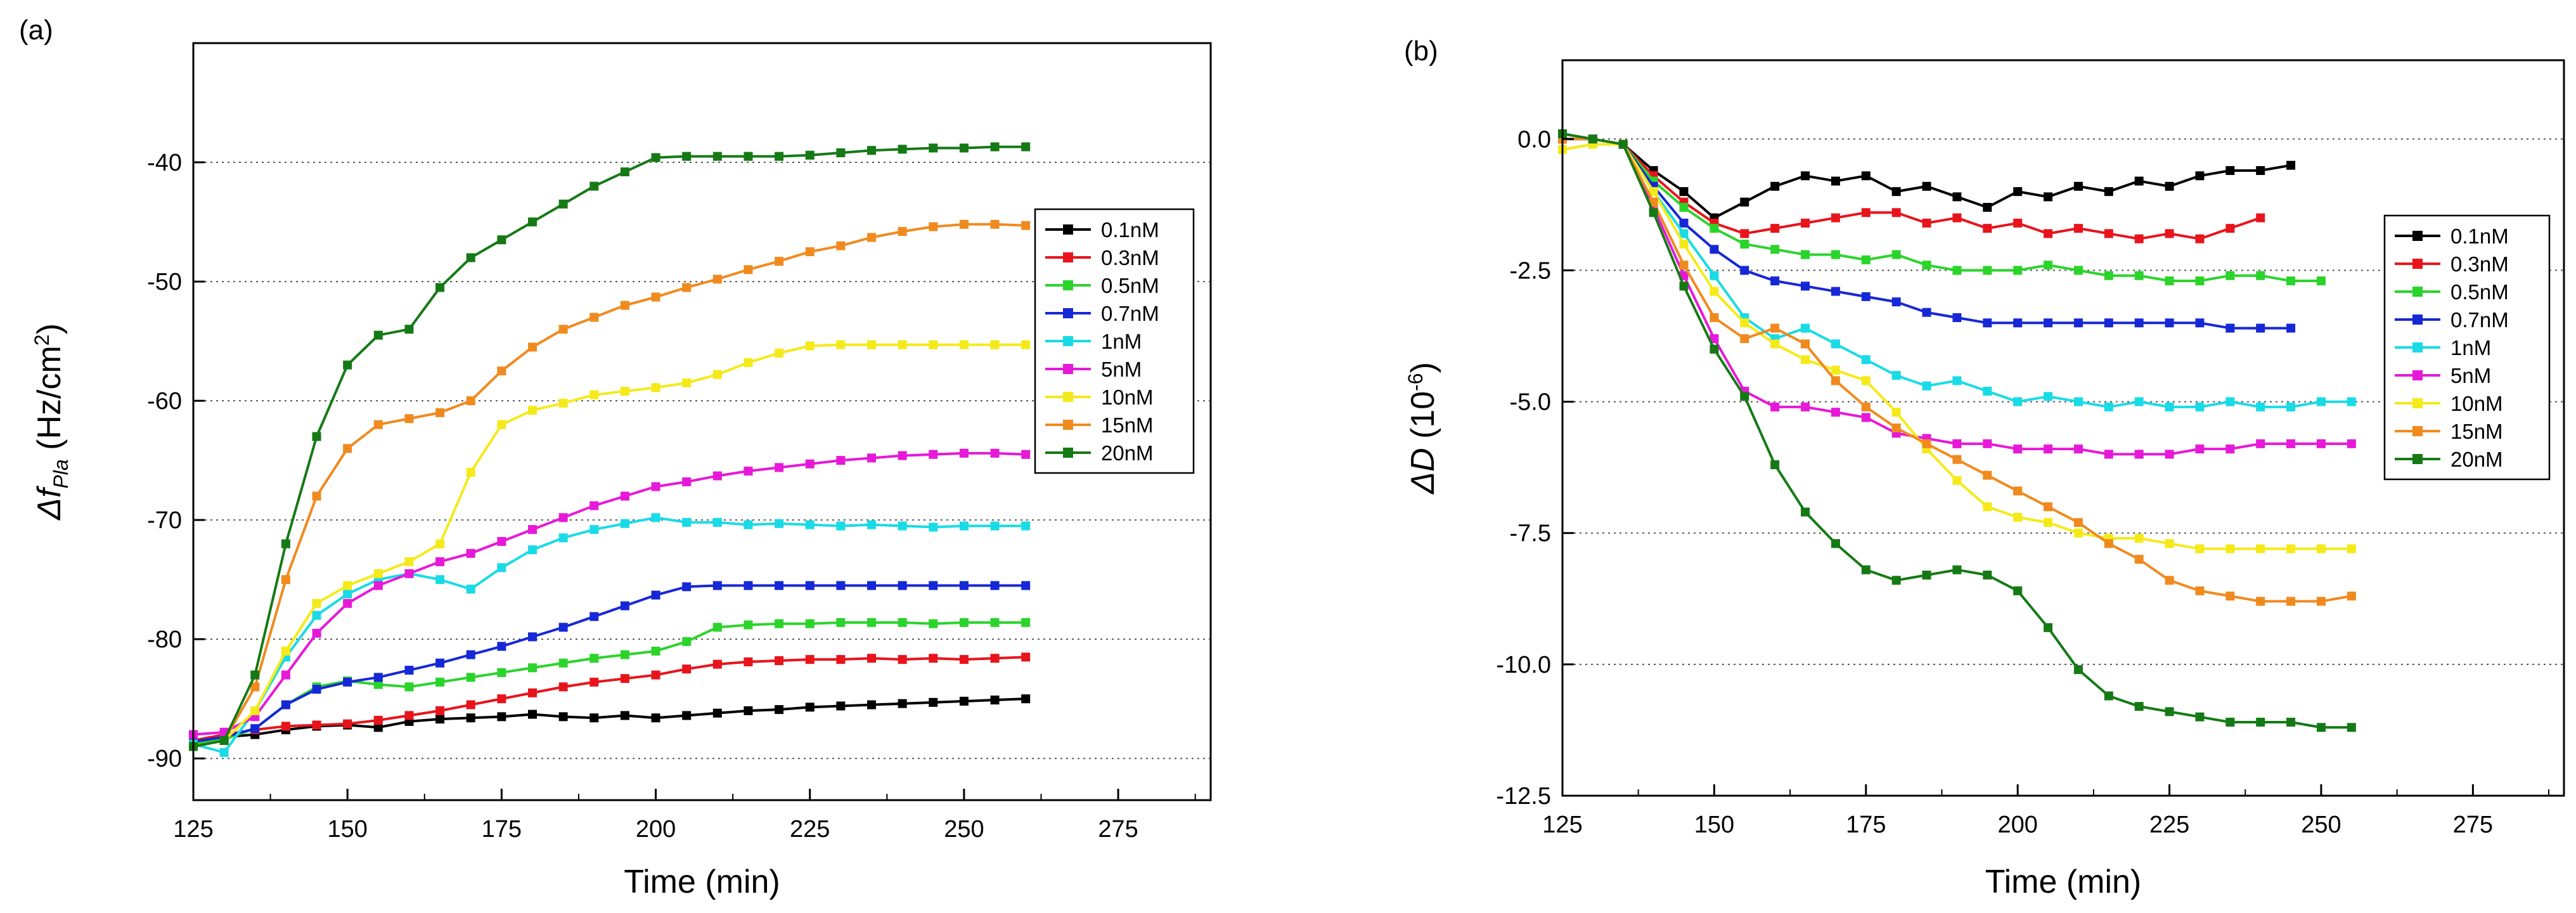 The width and height of the screenshot is (2576, 913). Describe the element at coordinates (2476, 431) in the screenshot. I see `panel-b-legend-label-15nm: 15nM` at that location.